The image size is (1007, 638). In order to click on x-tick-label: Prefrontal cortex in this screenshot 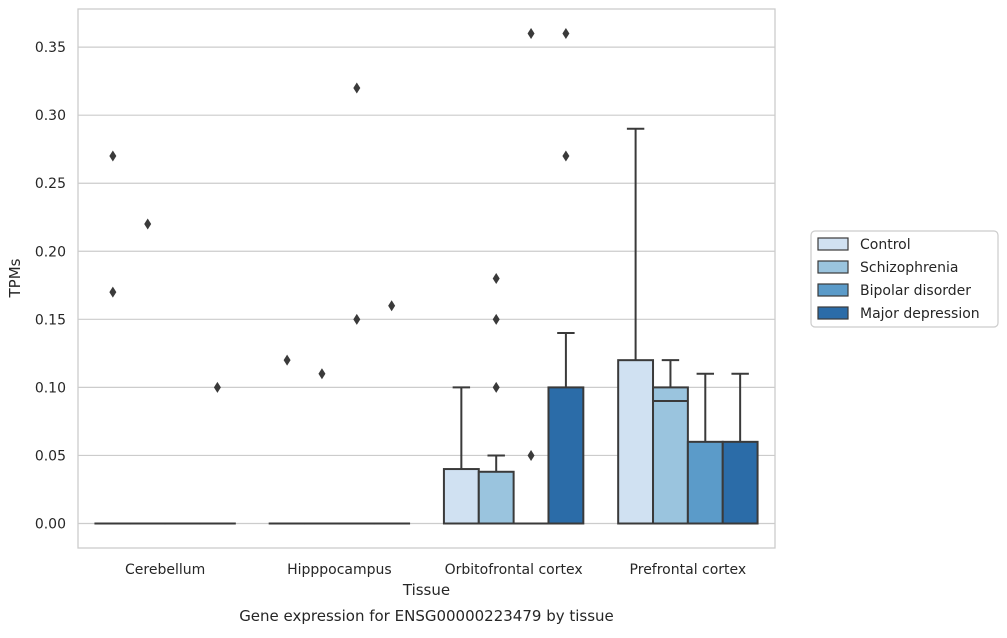, I will do `click(688, 570)`.